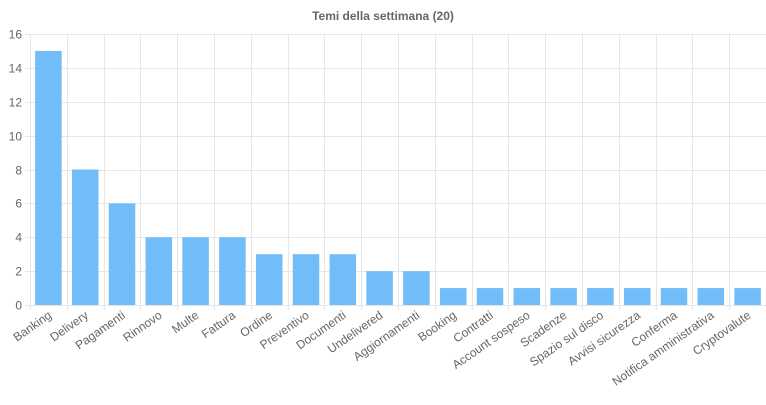  Describe the element at coordinates (218, 324) in the screenshot. I see `x-tick-label: Fattura` at that location.